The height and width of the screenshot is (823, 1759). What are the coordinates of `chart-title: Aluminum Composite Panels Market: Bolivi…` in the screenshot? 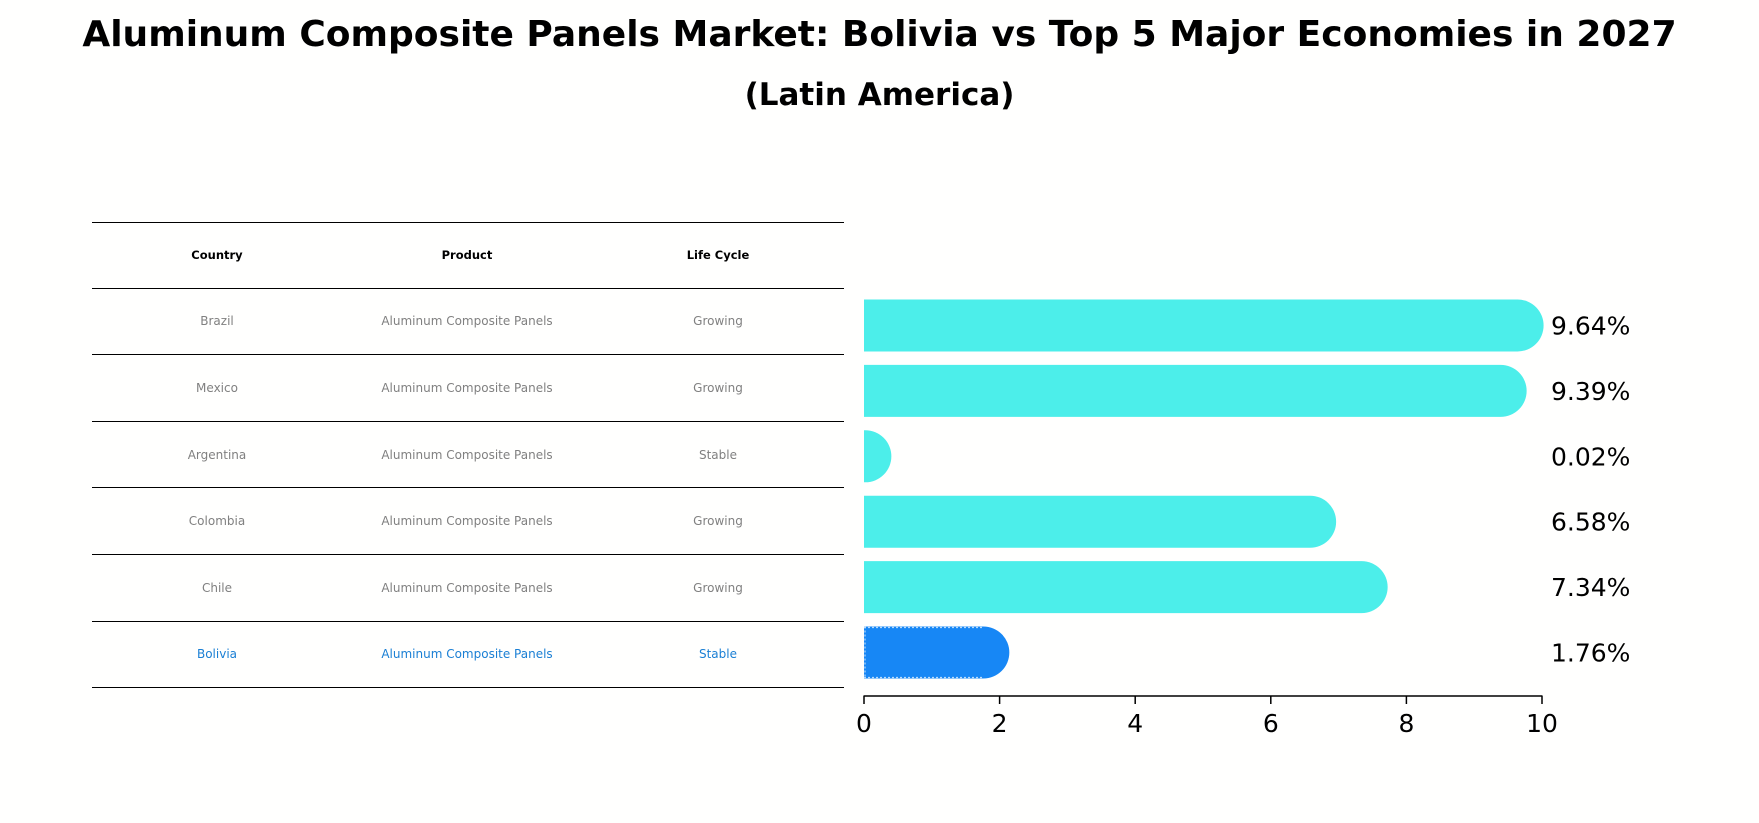 It's located at (879, 34).